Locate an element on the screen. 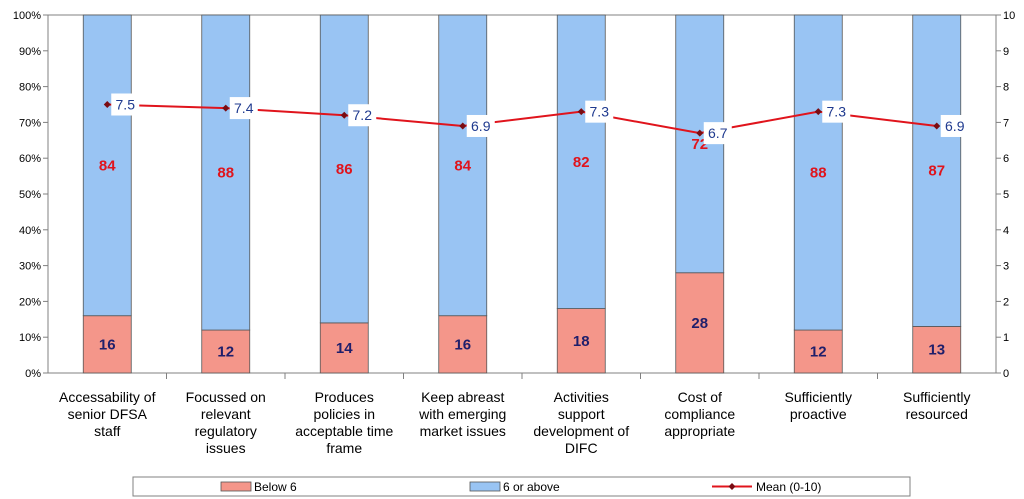  y2-tick-label: 10 is located at coordinates (1009, 16).